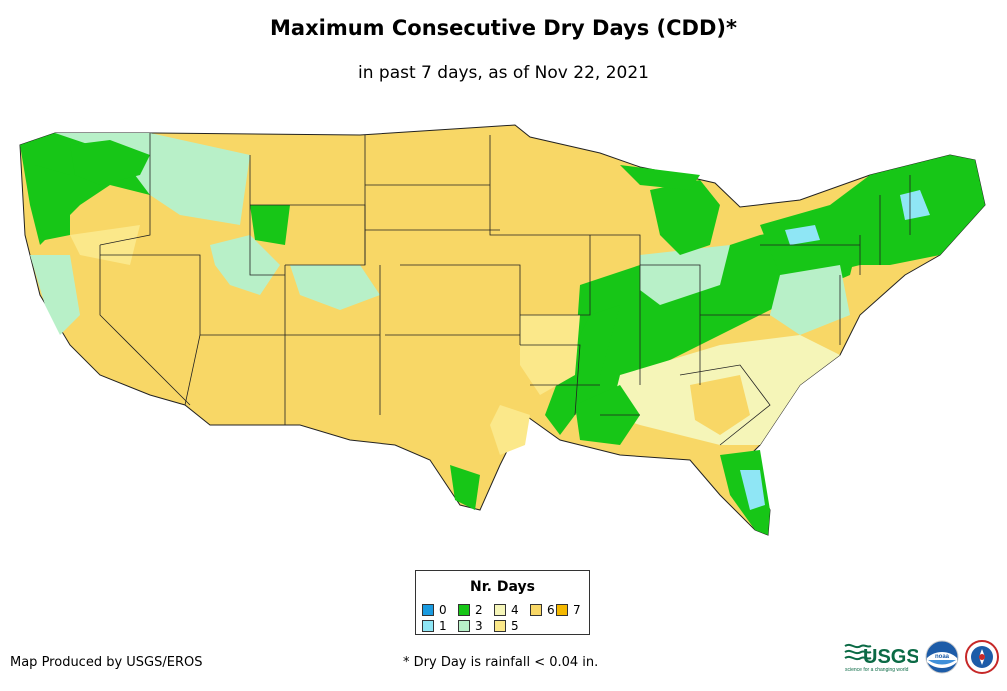 This screenshot has width=1007, height=691. I want to click on region-tx-coast-wet, so click(465, 487).